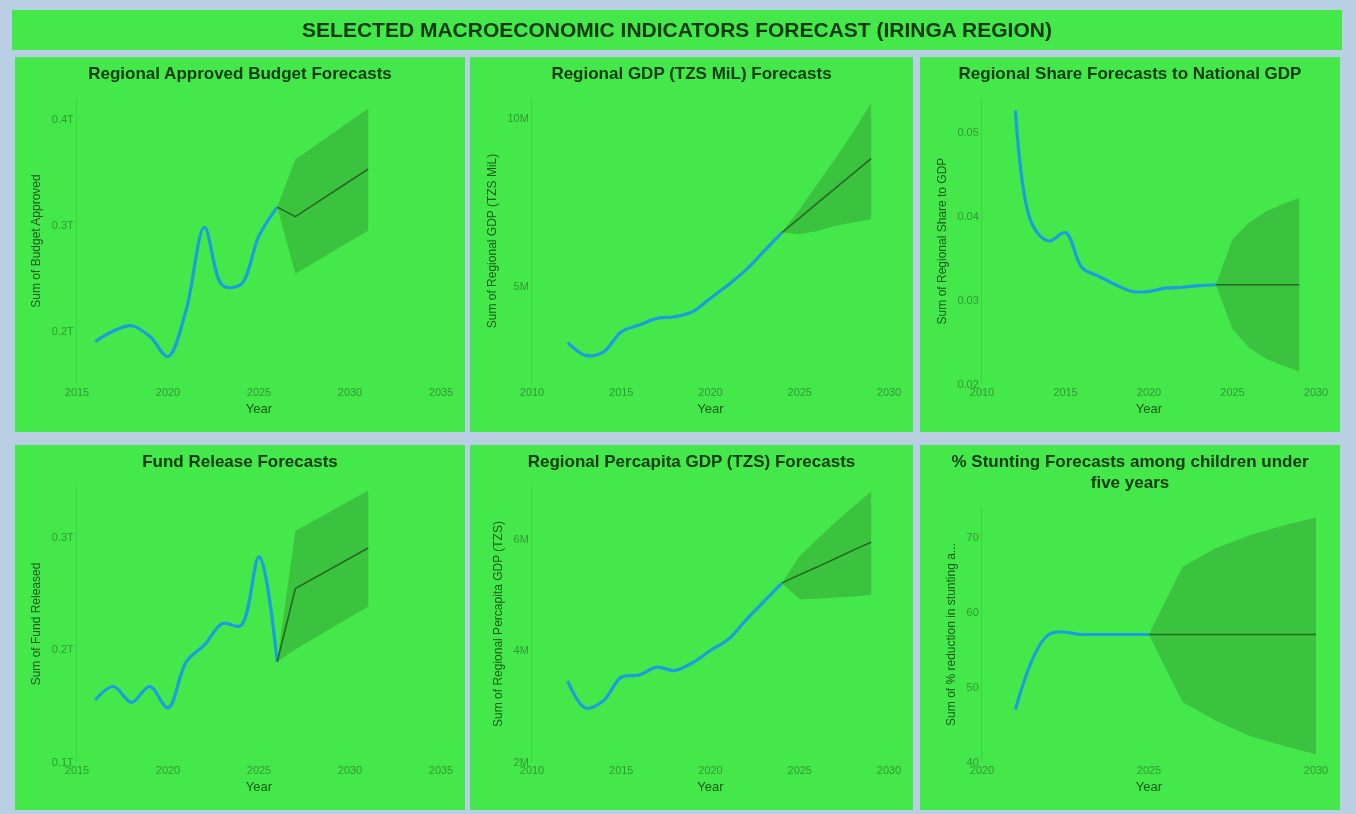  I want to click on y-tick-label: 4M, so click(521, 650).